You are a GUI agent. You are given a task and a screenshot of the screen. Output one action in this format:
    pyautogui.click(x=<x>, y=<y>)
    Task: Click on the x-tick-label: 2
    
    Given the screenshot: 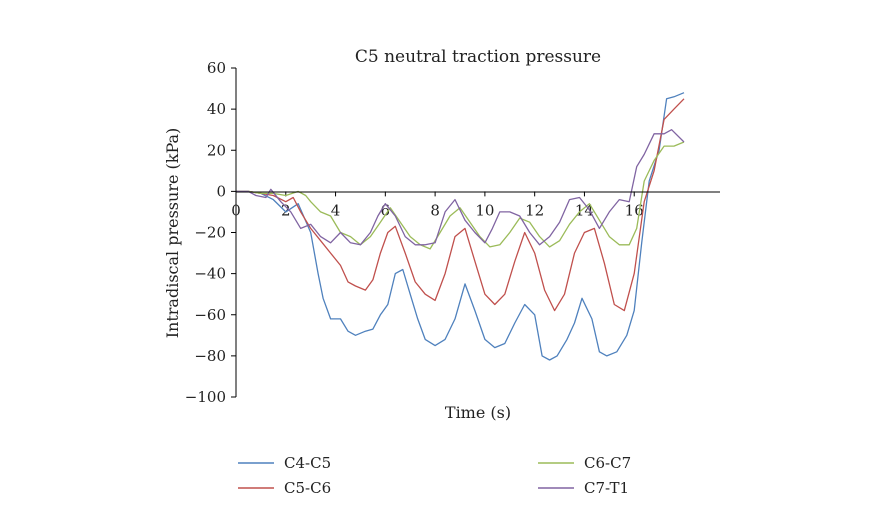 What is the action you would take?
    pyautogui.click(x=286, y=210)
    